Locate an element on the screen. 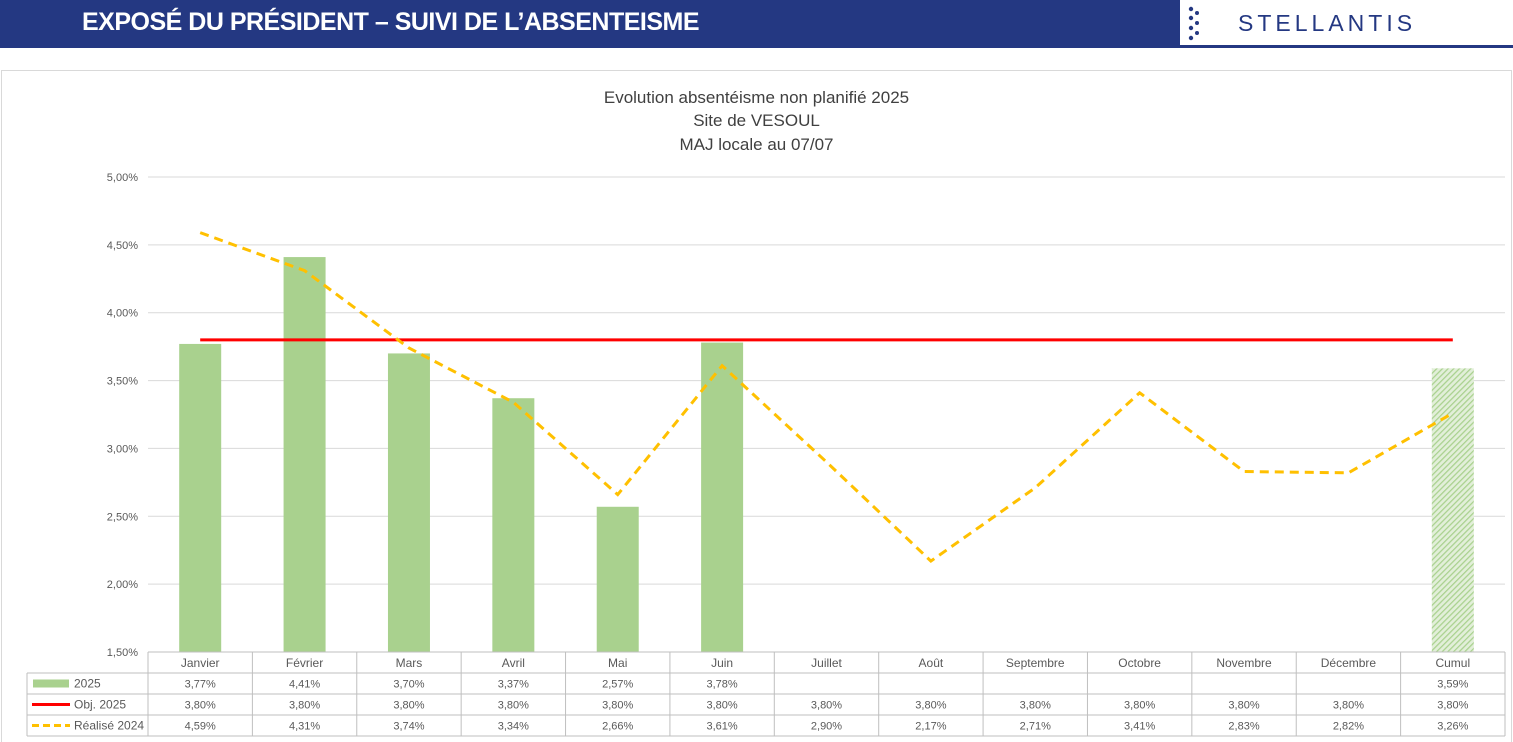  table-value: 2,90% is located at coordinates (826, 727).